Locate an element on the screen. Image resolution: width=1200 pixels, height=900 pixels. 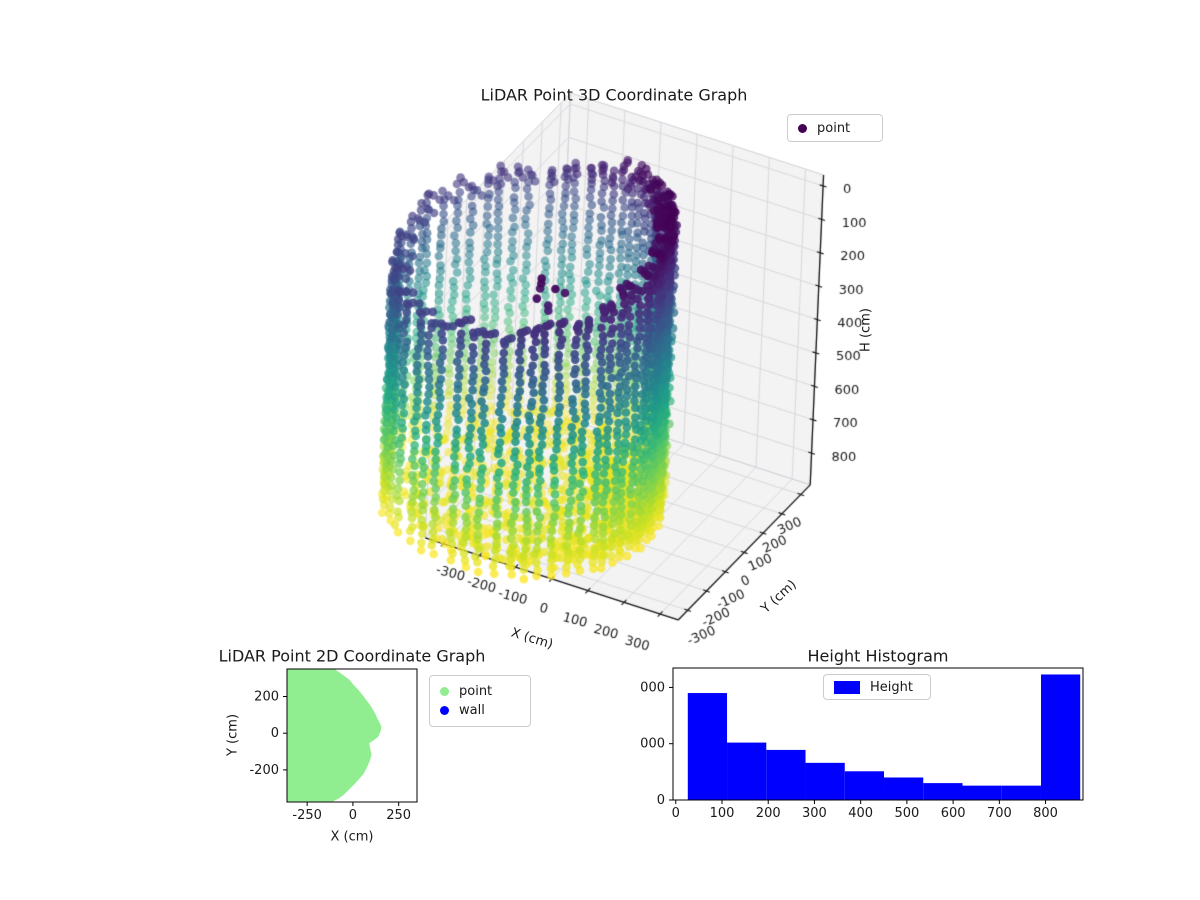
svg-text: 700 is located at coordinates (999, 813).